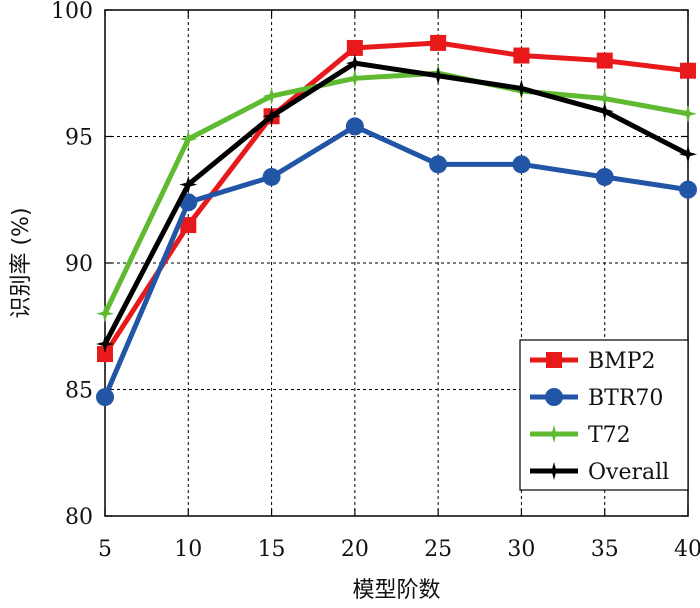 This screenshot has height=608, width=700. Describe the element at coordinates (79, 264) in the screenshot. I see `y-tick-label: 90` at that location.